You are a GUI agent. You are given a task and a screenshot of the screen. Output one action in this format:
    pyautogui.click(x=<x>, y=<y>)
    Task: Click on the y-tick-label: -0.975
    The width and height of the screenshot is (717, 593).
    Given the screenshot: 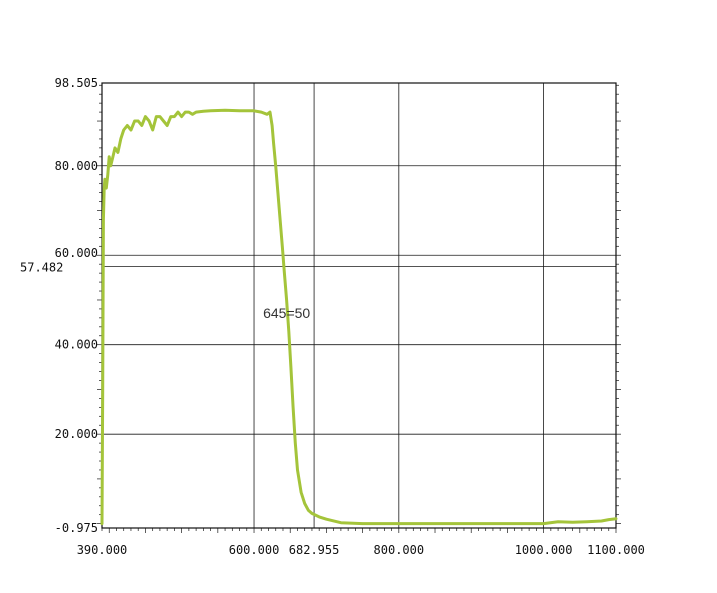 What is the action you would take?
    pyautogui.click(x=76, y=528)
    